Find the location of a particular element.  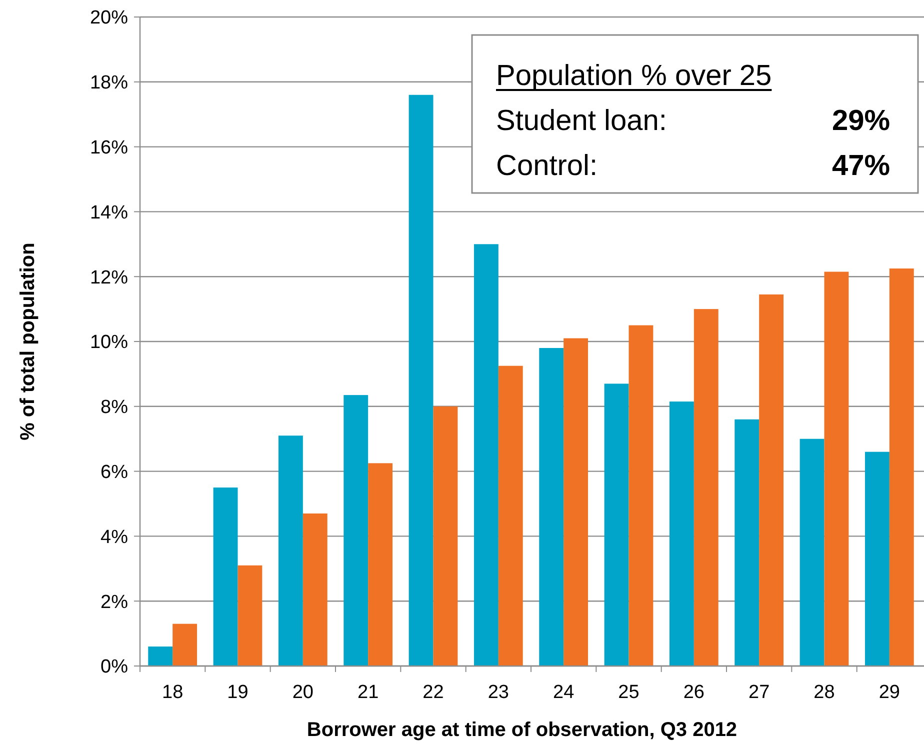

y-tick-label: 20% is located at coordinates (109, 18).